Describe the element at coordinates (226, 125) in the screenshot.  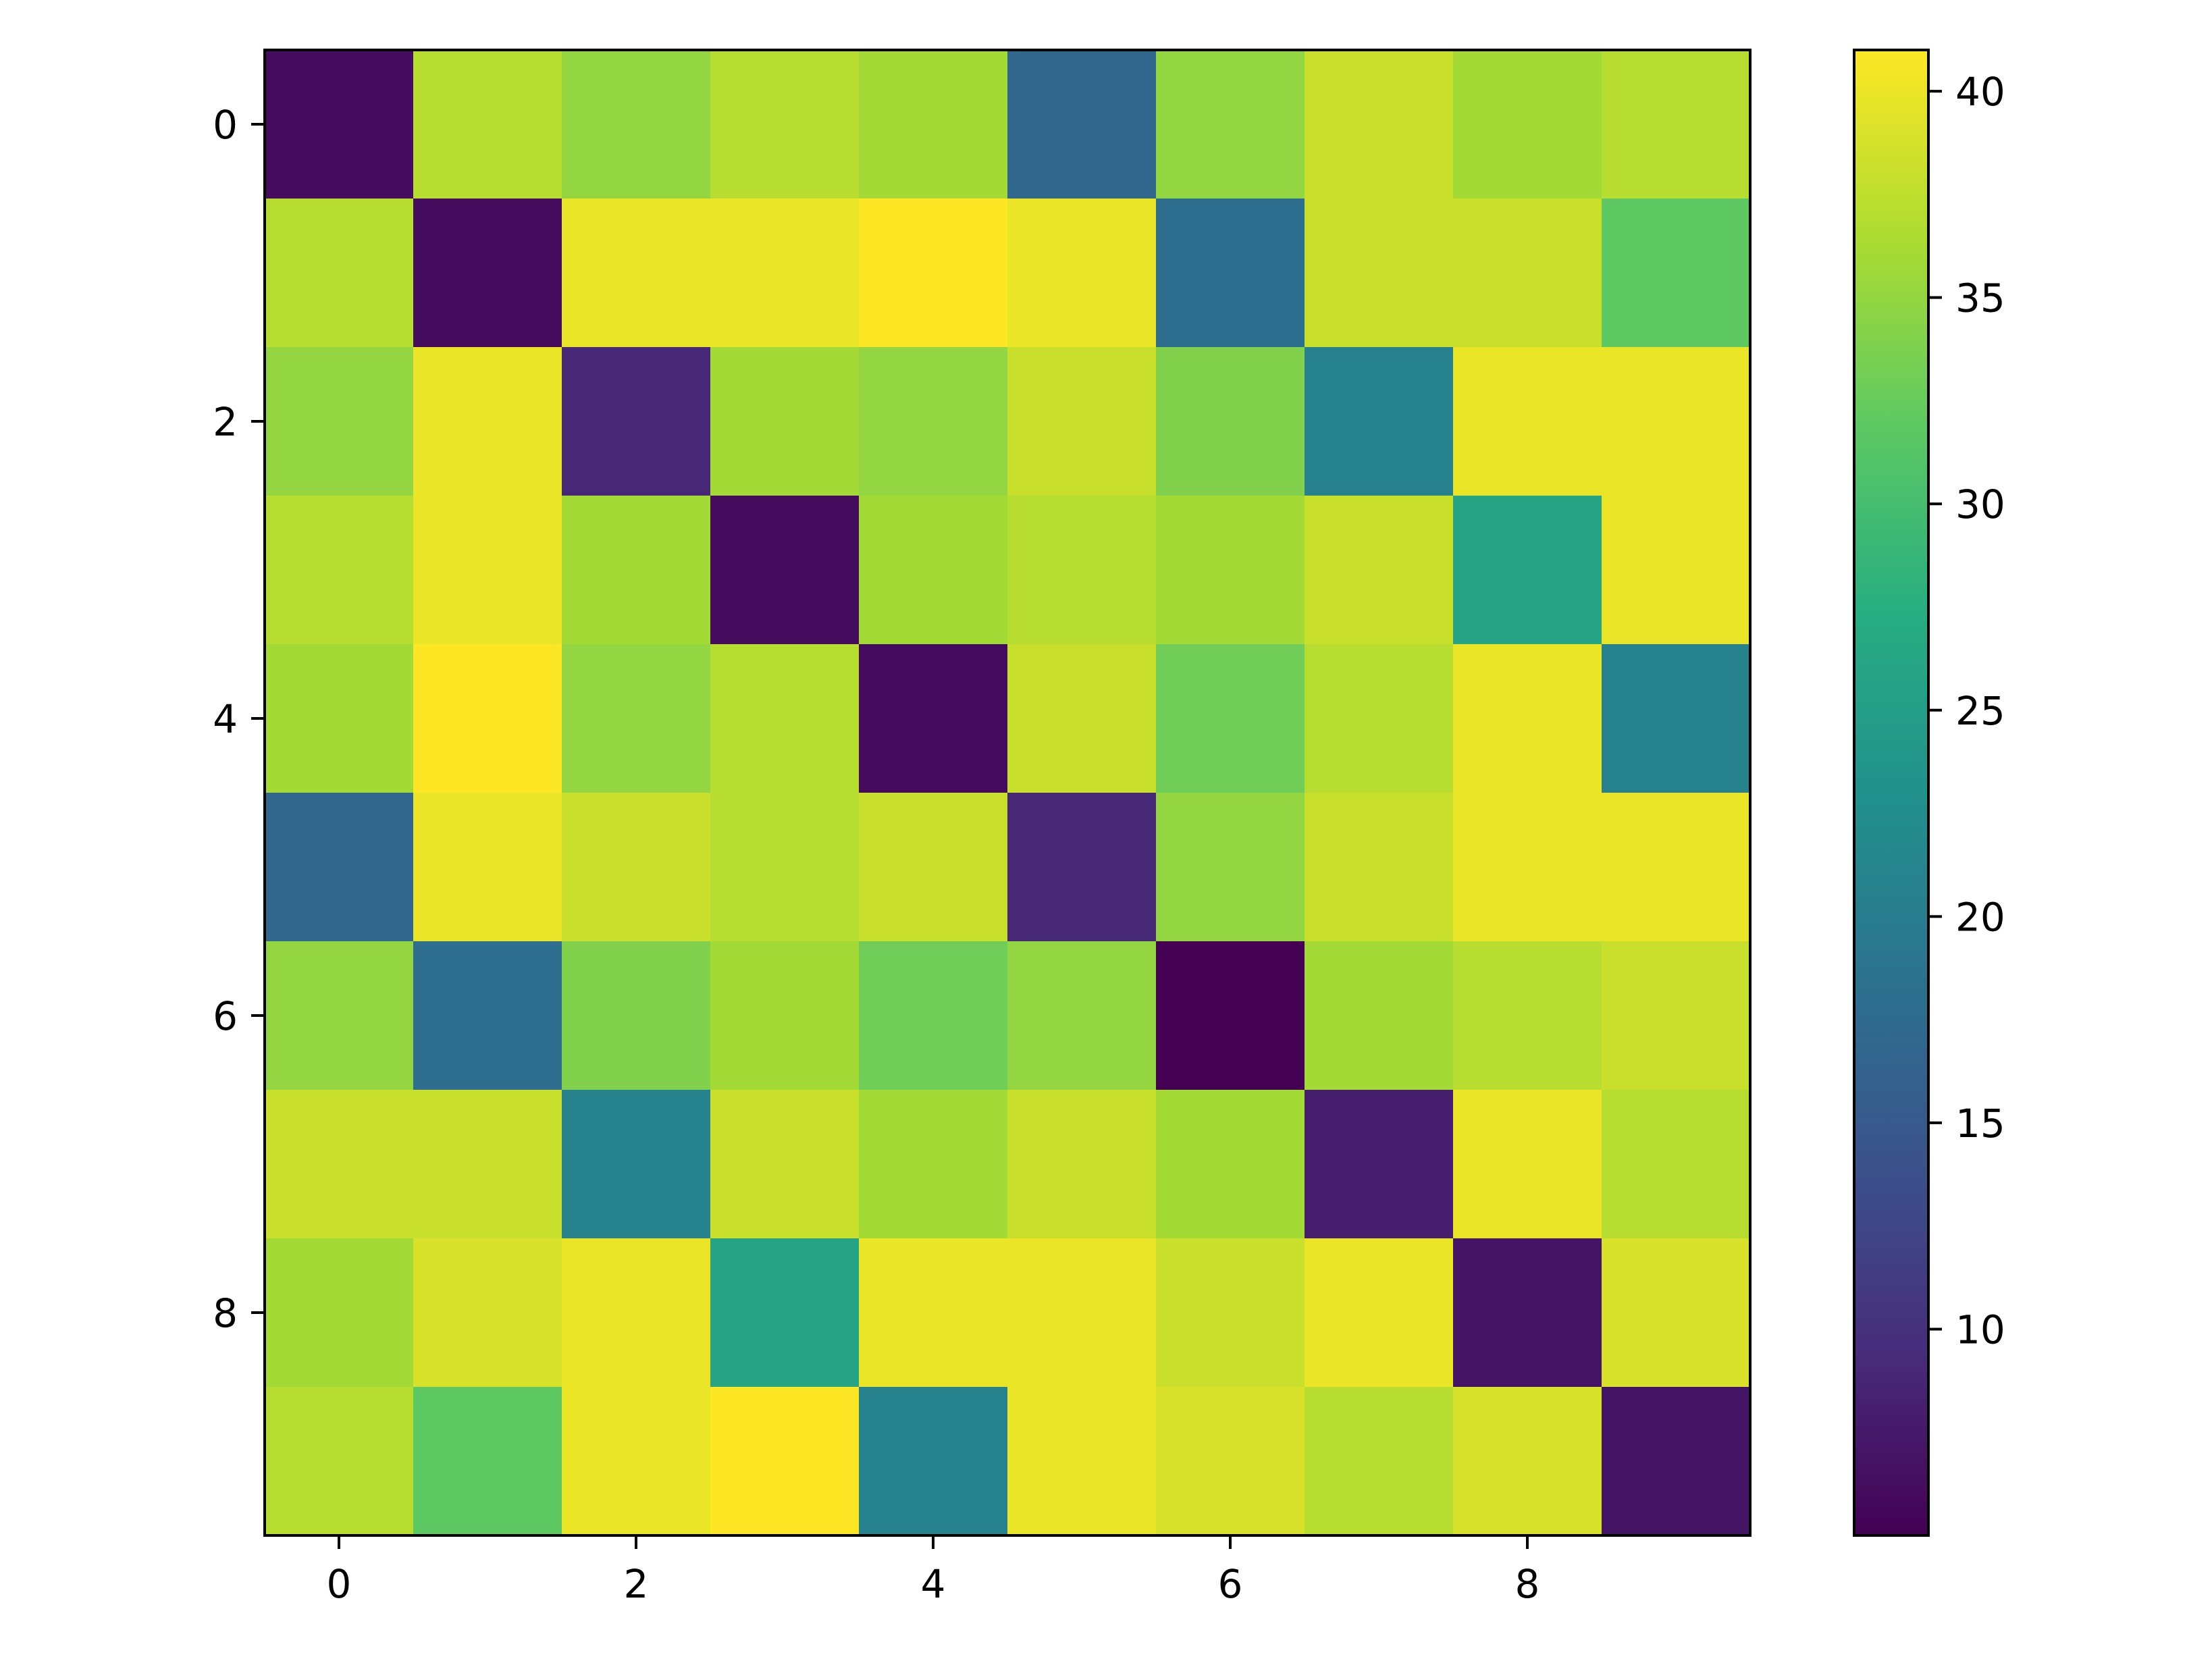
I see `y-tick-label: 0` at that location.